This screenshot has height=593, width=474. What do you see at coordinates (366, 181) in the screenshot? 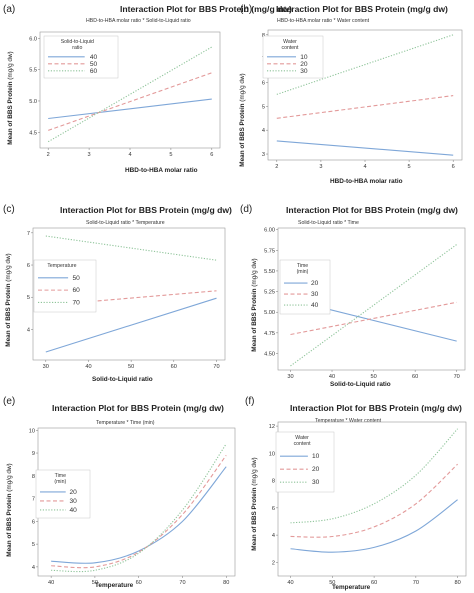
I see `x-axis-label: HBD-to-HBA molar ratio` at bounding box center [366, 181].